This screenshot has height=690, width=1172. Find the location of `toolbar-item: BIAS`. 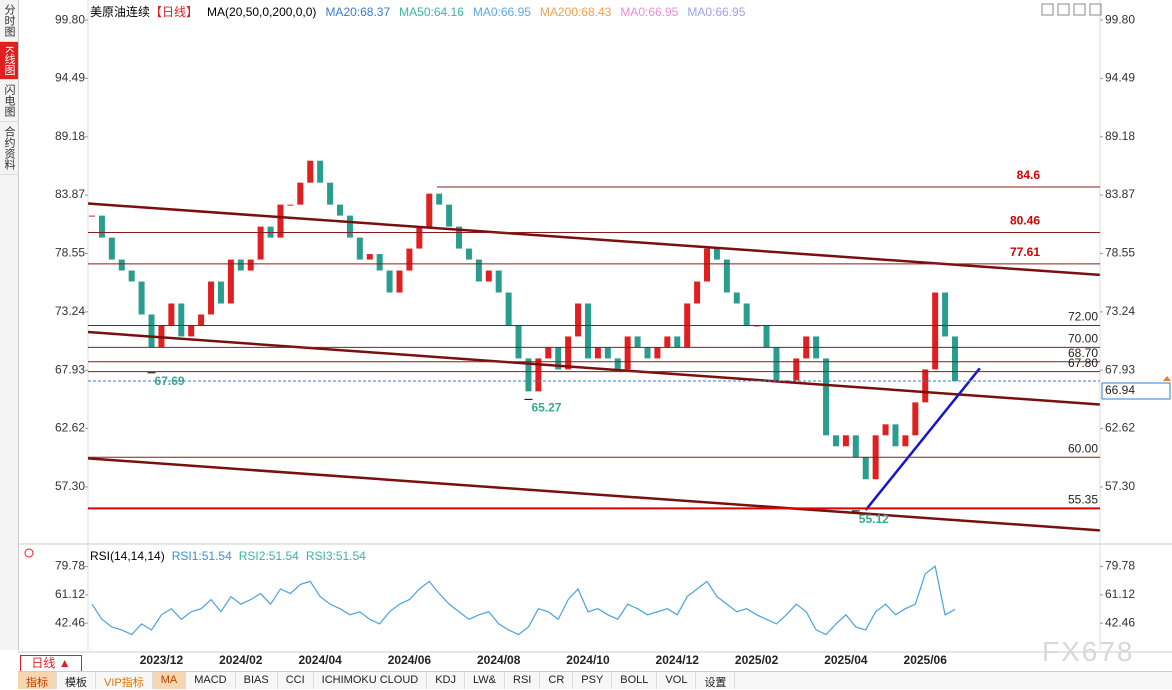

toolbar-item: BIAS is located at coordinates (257, 680).